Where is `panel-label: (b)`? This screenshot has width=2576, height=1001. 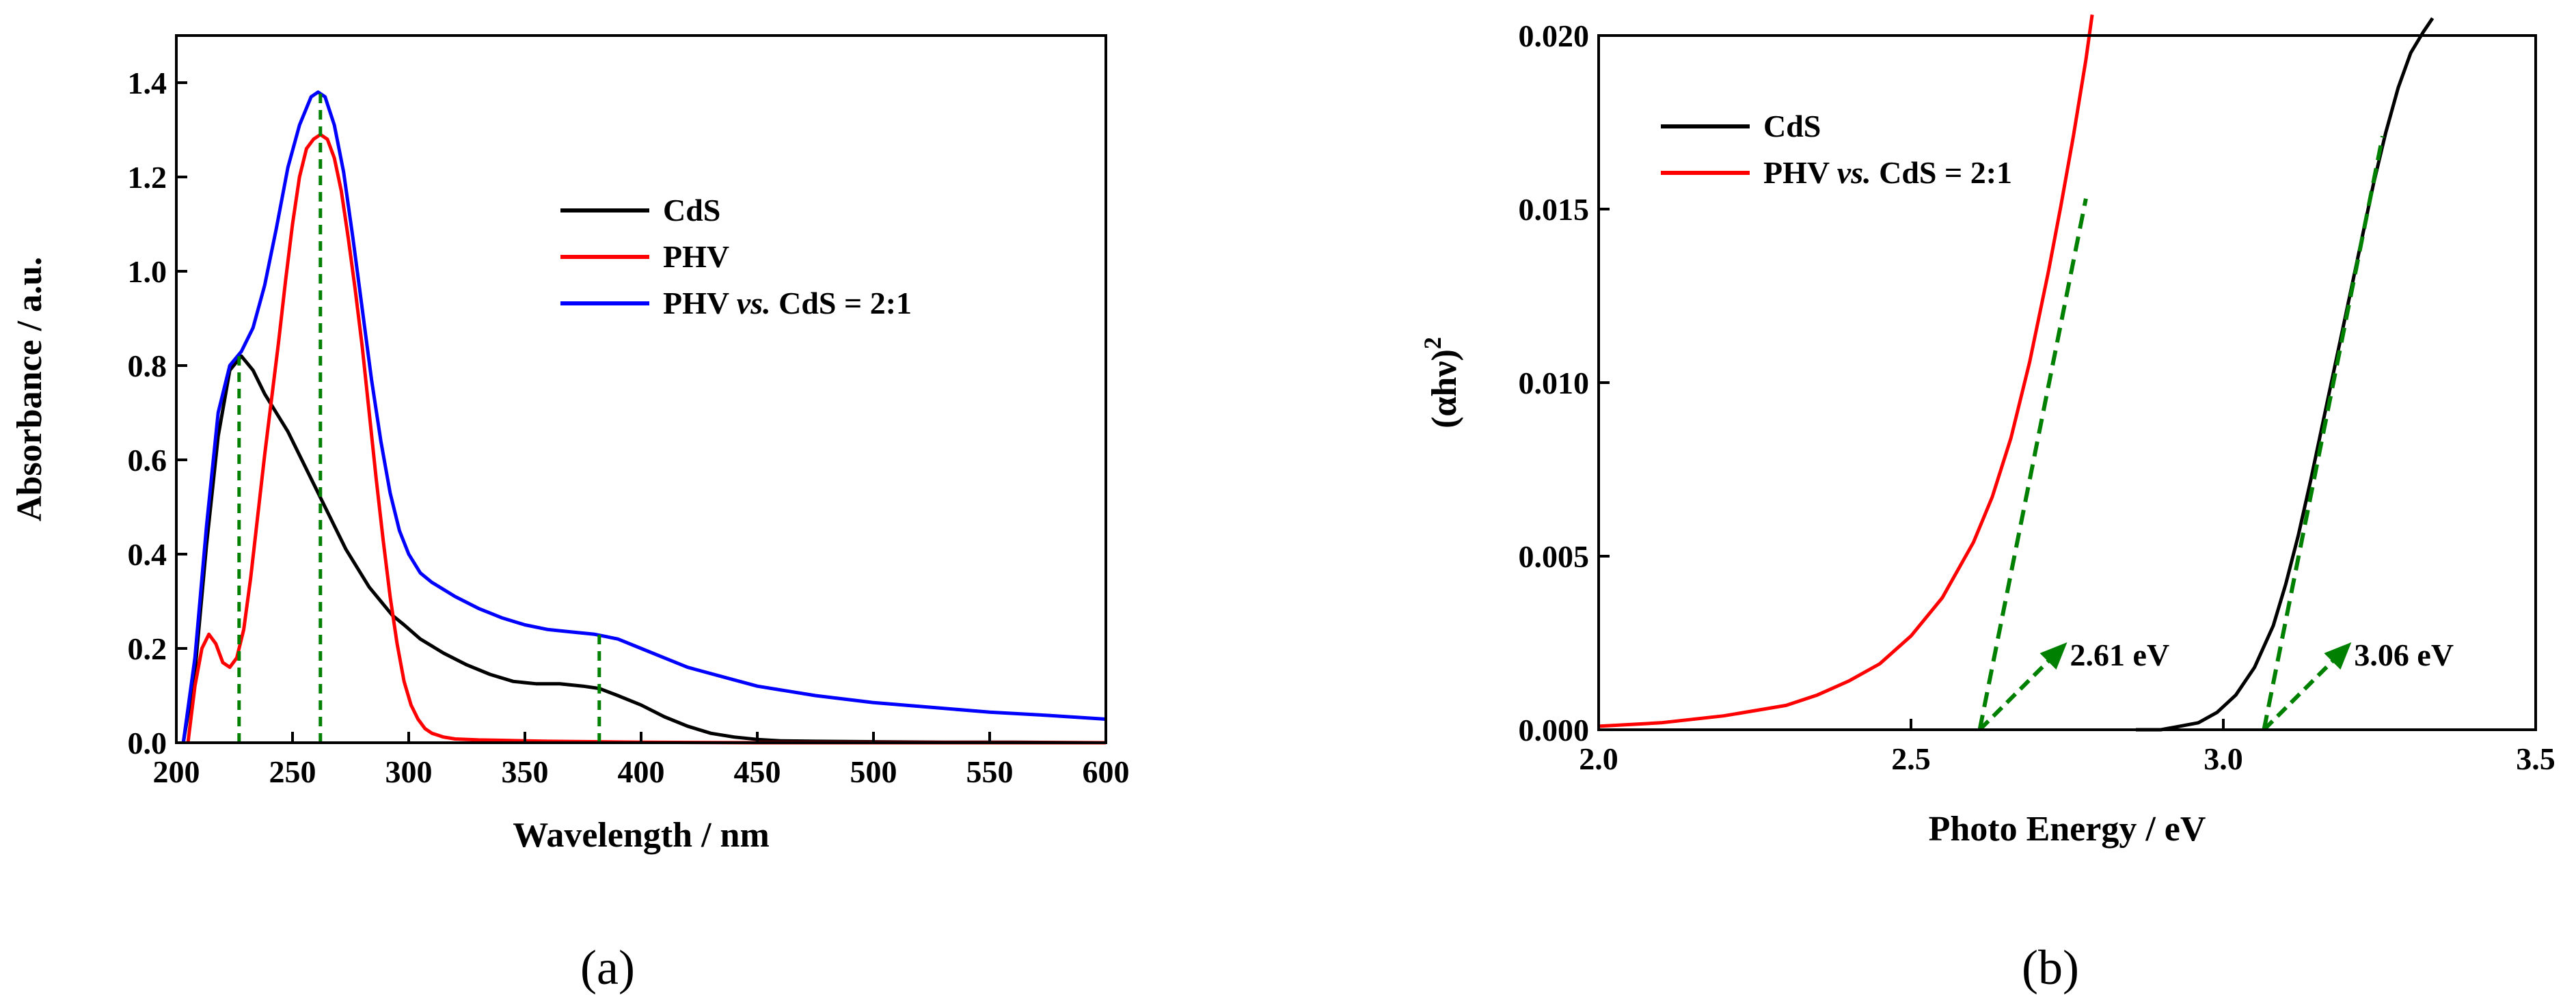 panel-label: (b) is located at coordinates (2050, 967).